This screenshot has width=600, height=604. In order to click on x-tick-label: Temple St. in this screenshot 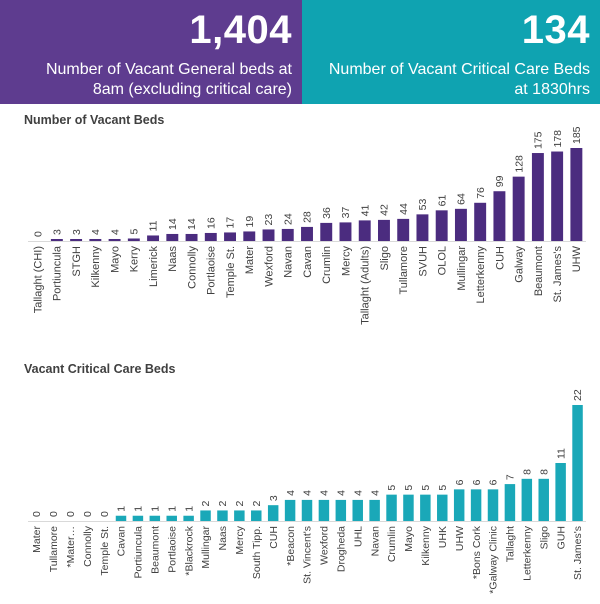, I will do `click(105, 551)`.